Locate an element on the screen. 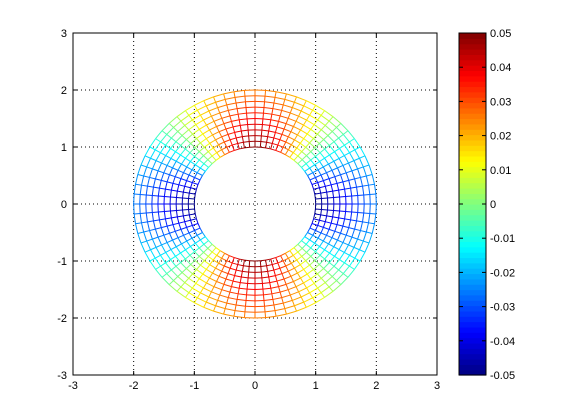  y-tick-label: -1 is located at coordinates (62, 262).